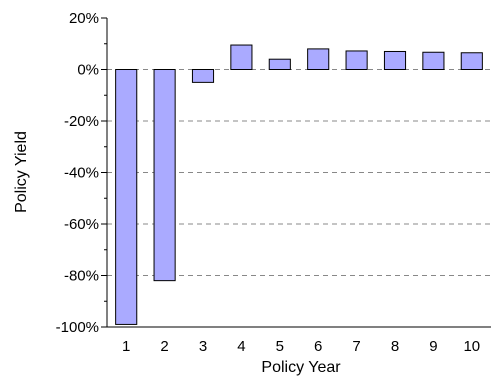 This screenshot has width=493, height=377. What do you see at coordinates (126, 346) in the screenshot?
I see `x-tick-label: 1` at bounding box center [126, 346].